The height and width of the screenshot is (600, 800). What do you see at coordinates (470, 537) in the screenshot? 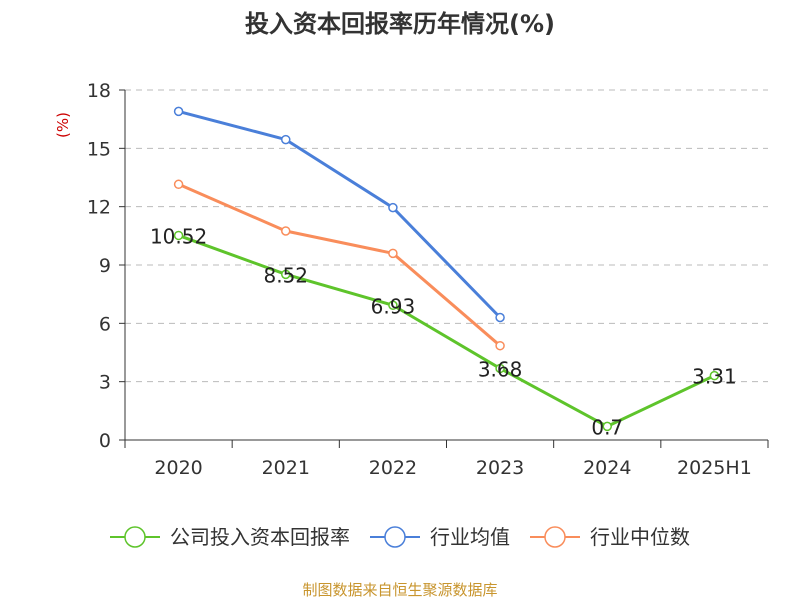
I see `legend-label: 行业均值` at bounding box center [470, 537].